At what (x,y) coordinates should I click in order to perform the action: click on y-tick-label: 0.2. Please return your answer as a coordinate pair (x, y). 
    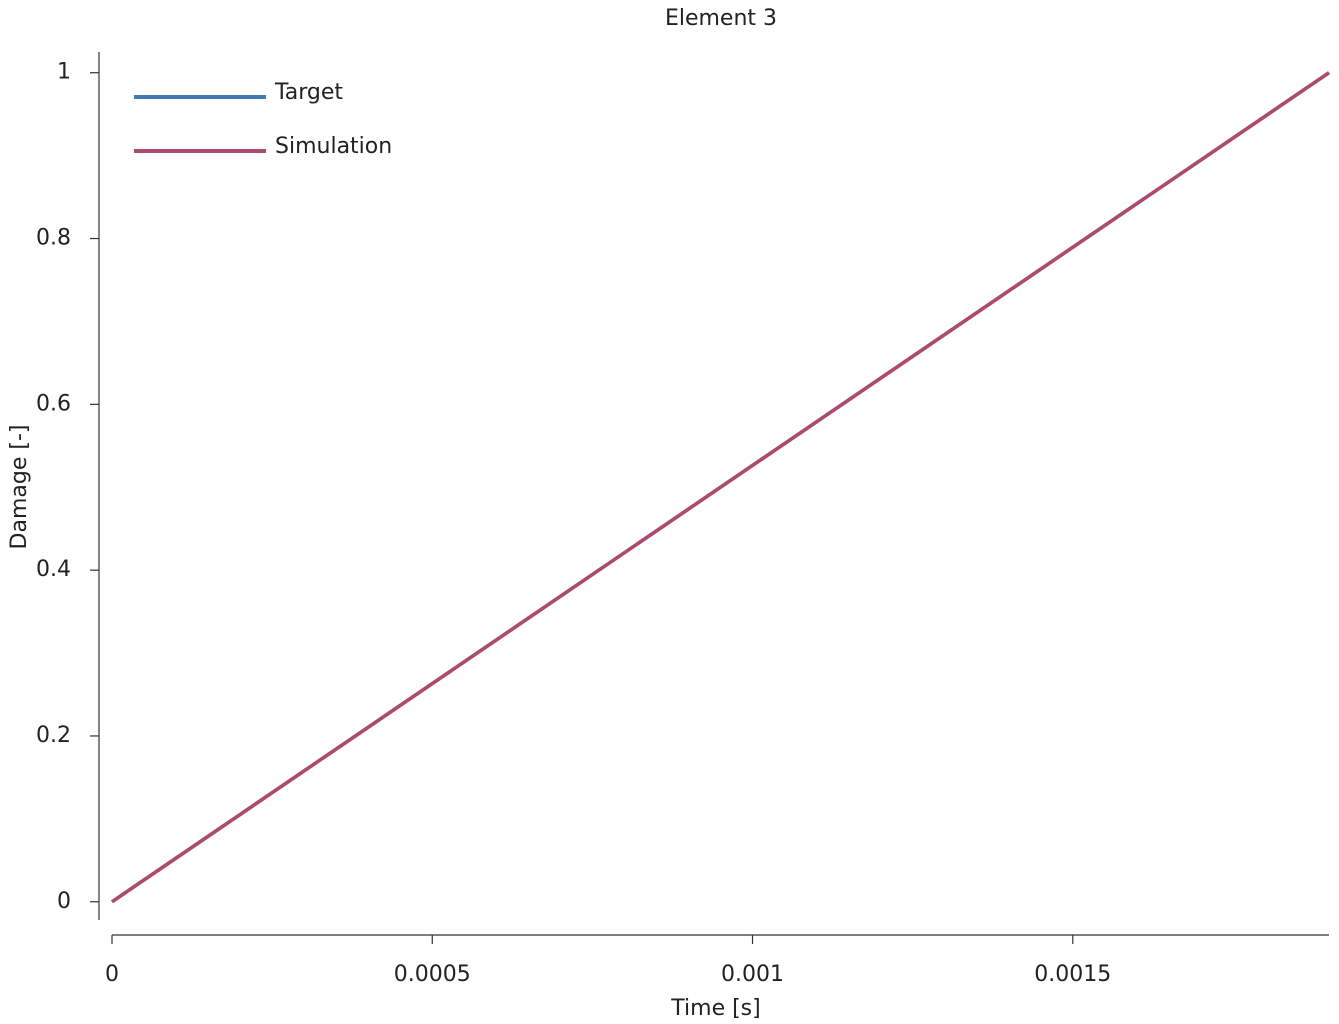
    Looking at the image, I should click on (53, 735).